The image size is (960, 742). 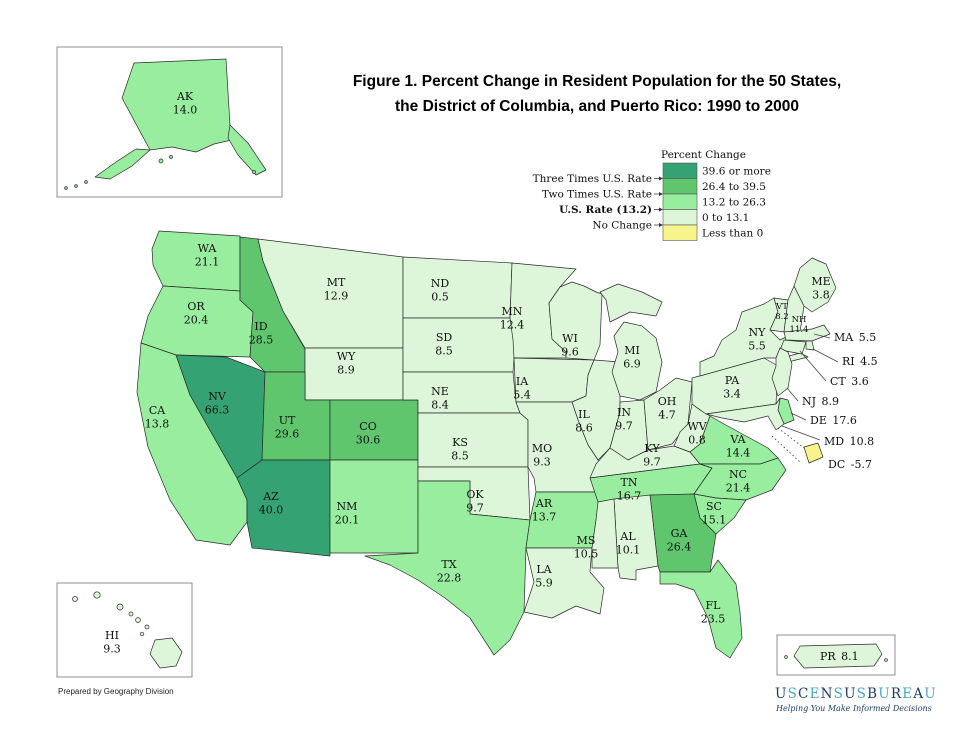 I want to click on leader-lines, so click(x=805, y=398).